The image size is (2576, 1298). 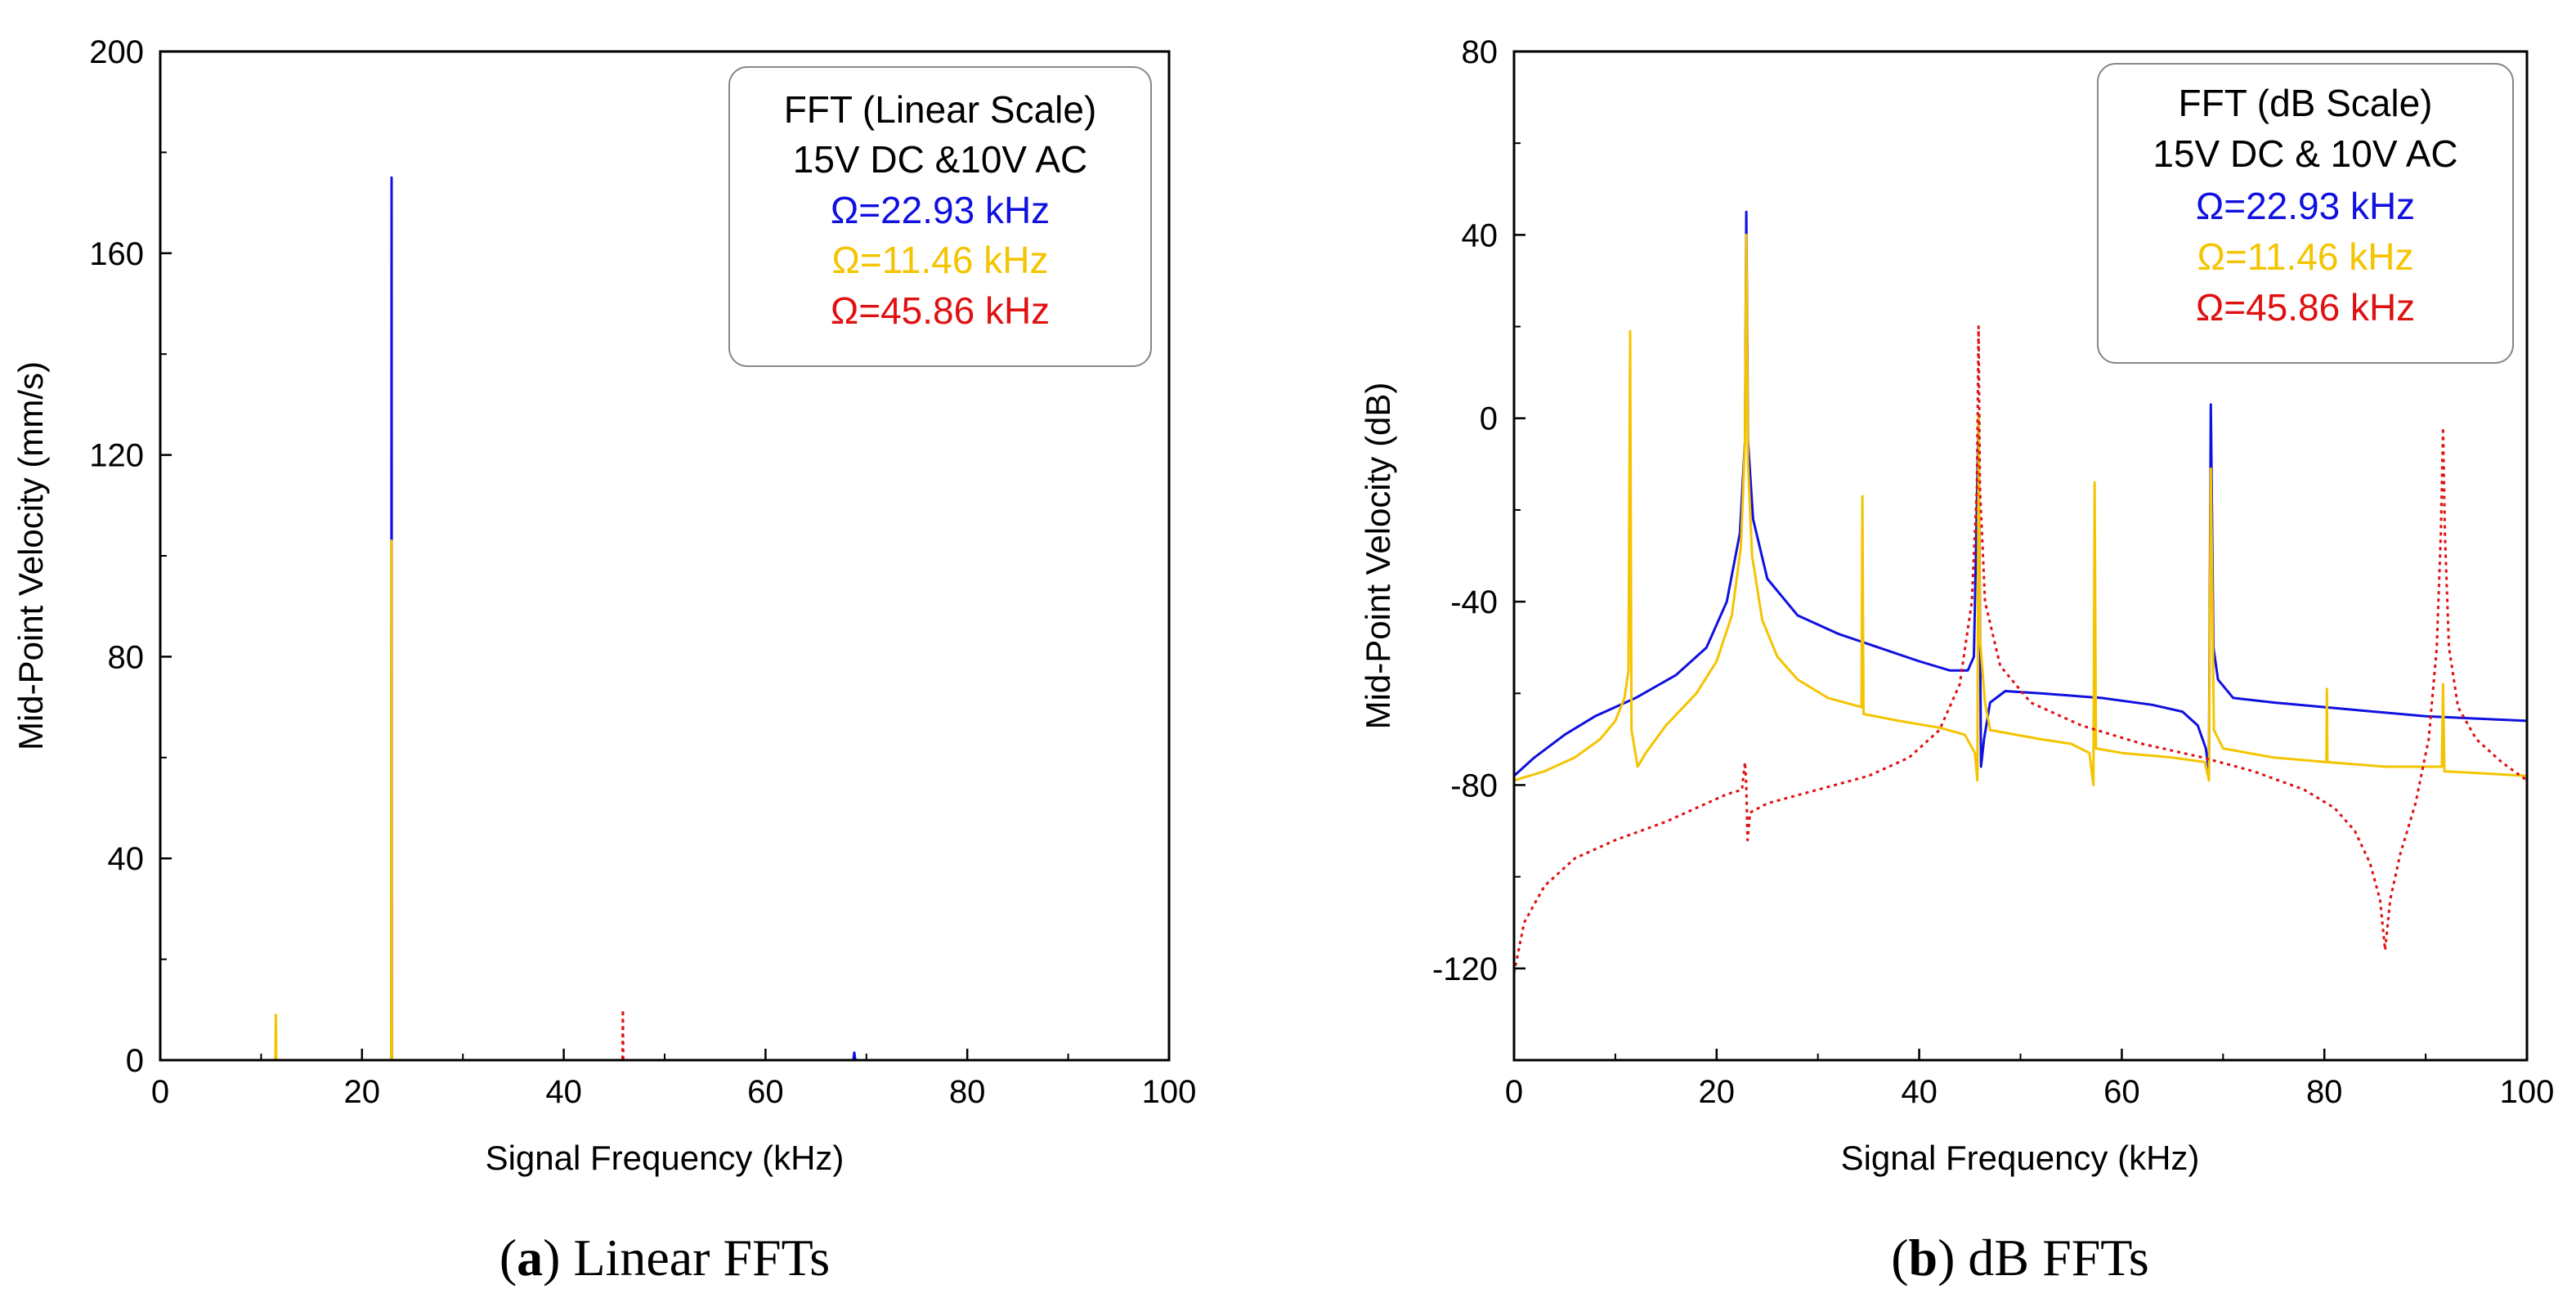 I want to click on linear-y-tick-label: 40, so click(x=127, y=859).